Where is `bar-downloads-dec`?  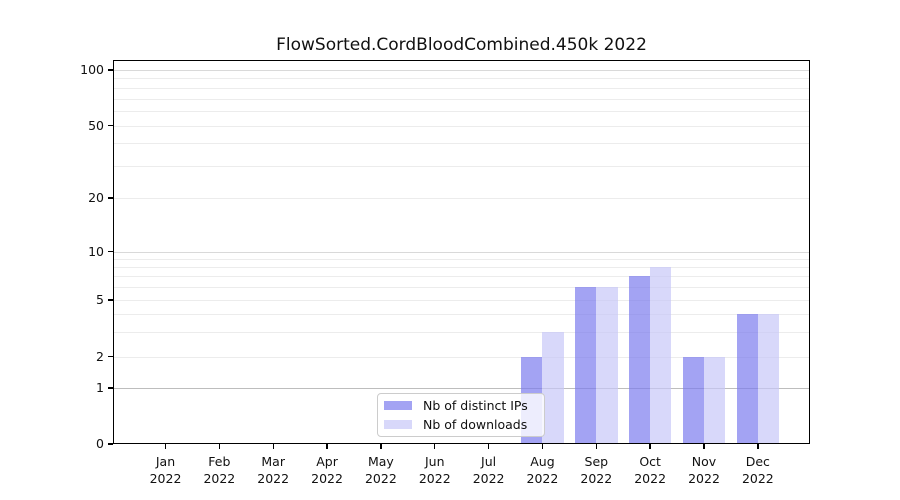
bar-downloads-dec is located at coordinates (768, 378).